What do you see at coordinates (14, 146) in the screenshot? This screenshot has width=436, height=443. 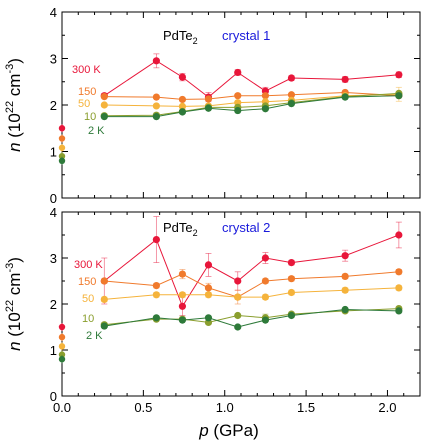 I see `y-axis-label-var: n` at bounding box center [14, 146].